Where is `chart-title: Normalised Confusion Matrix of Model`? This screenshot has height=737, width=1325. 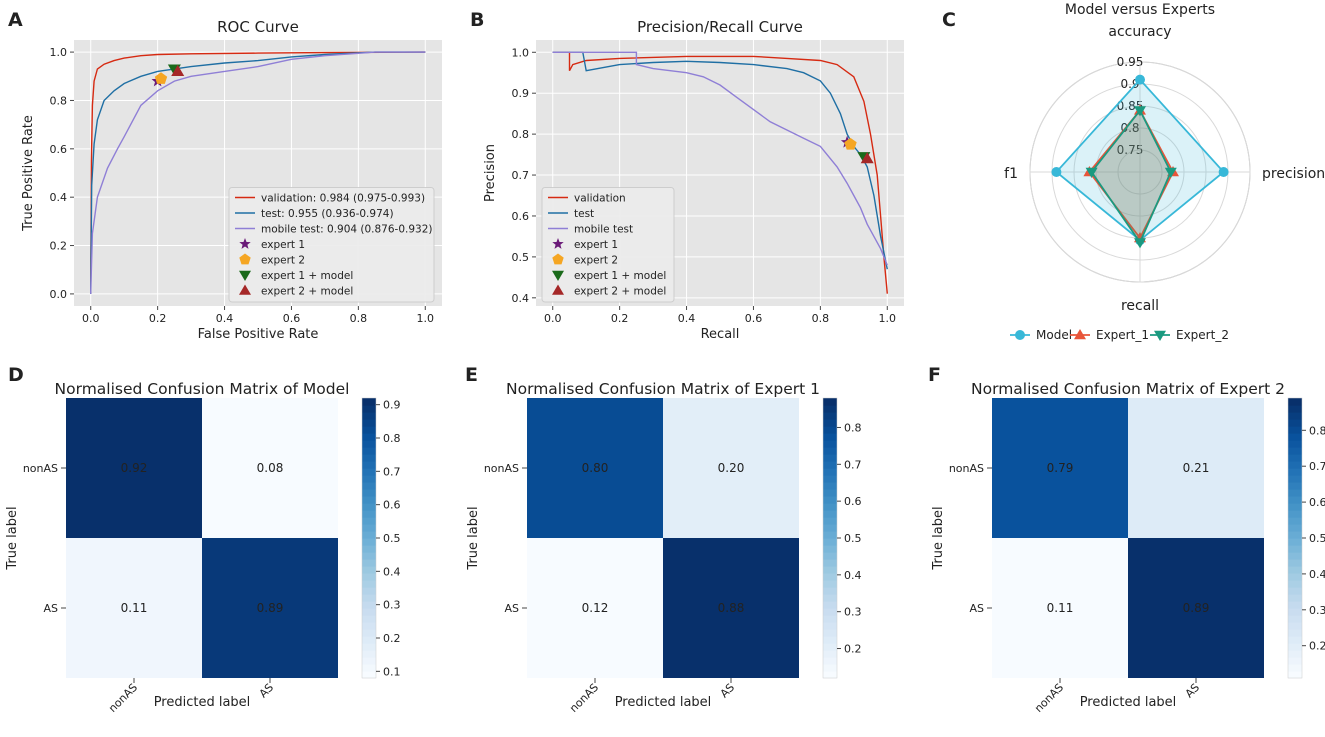
chart-title: Normalised Confusion Matrix of Model is located at coordinates (202, 389).